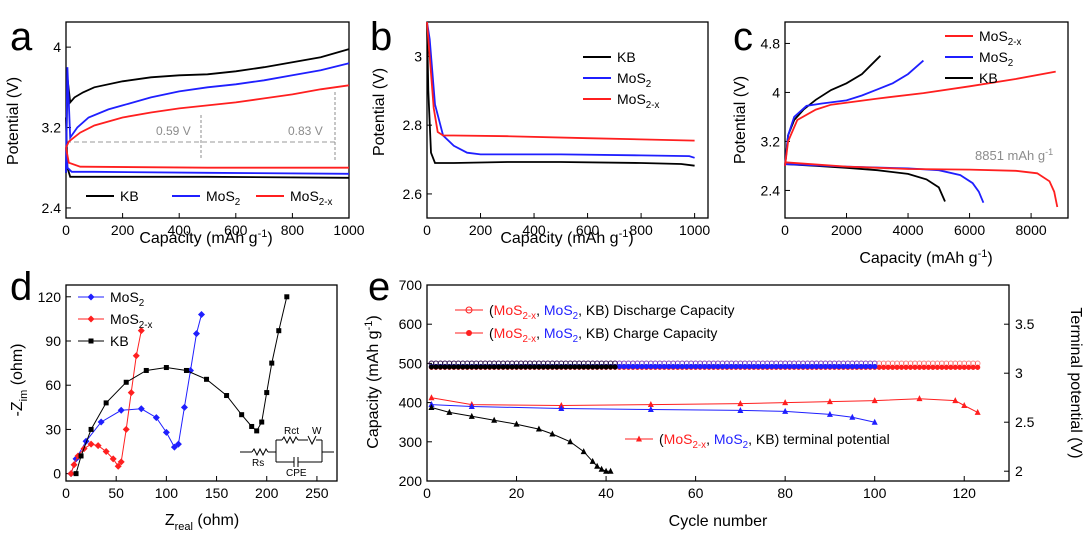 Image resolution: width=1084 pixels, height=535 pixels. What do you see at coordinates (794, 366) in the screenshot?
I see `panel-e-point-MoS2 charge capacity-82` at bounding box center [794, 366].